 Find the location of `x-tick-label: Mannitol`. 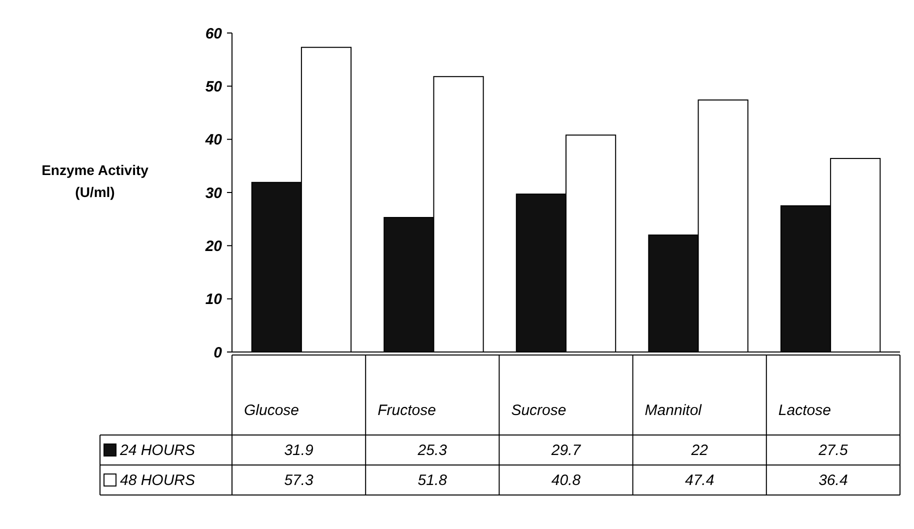

x-tick-label: Mannitol is located at coordinates (673, 410).